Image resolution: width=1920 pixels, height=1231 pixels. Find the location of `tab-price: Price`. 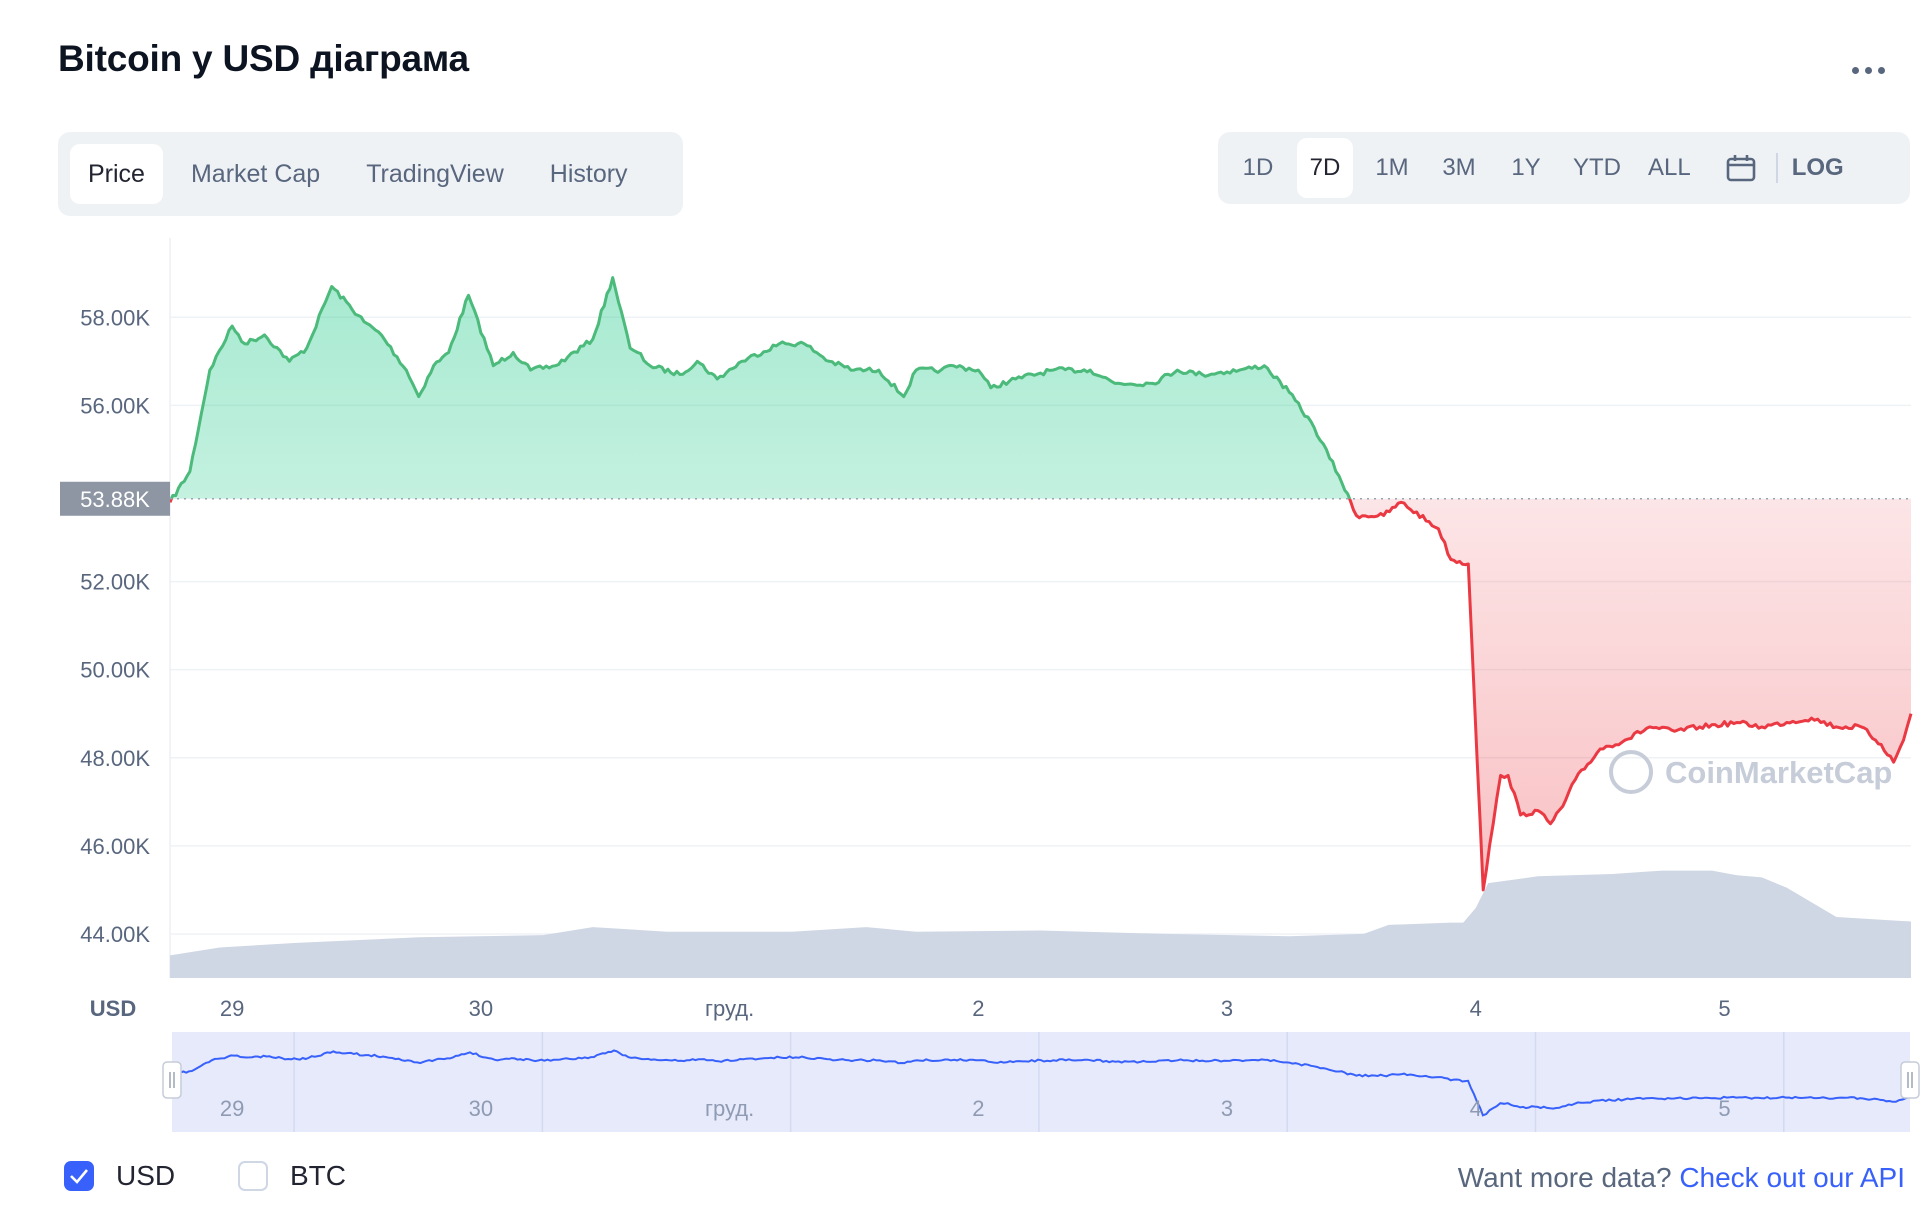

tab-price: Price is located at coordinates (116, 174).